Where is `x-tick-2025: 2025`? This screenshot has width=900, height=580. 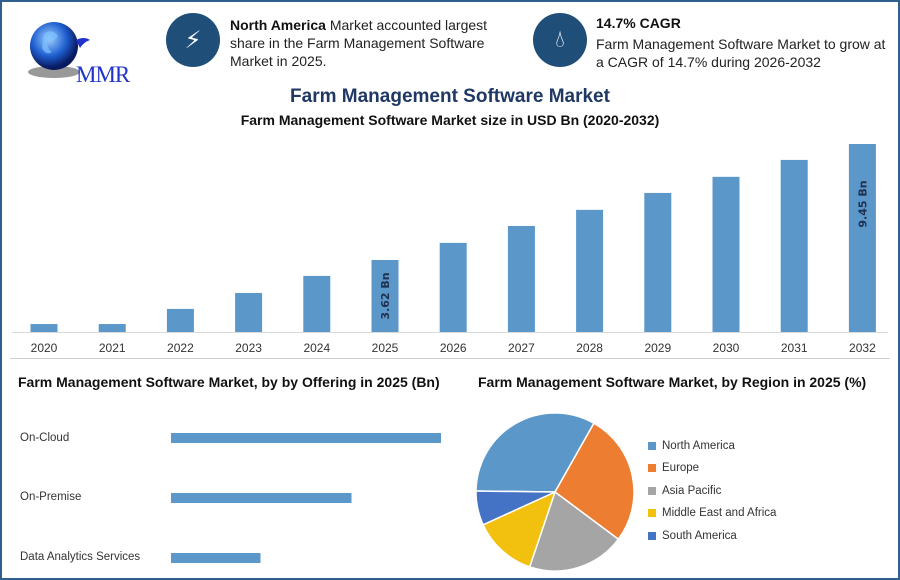 x-tick-2025: 2025 is located at coordinates (385, 348).